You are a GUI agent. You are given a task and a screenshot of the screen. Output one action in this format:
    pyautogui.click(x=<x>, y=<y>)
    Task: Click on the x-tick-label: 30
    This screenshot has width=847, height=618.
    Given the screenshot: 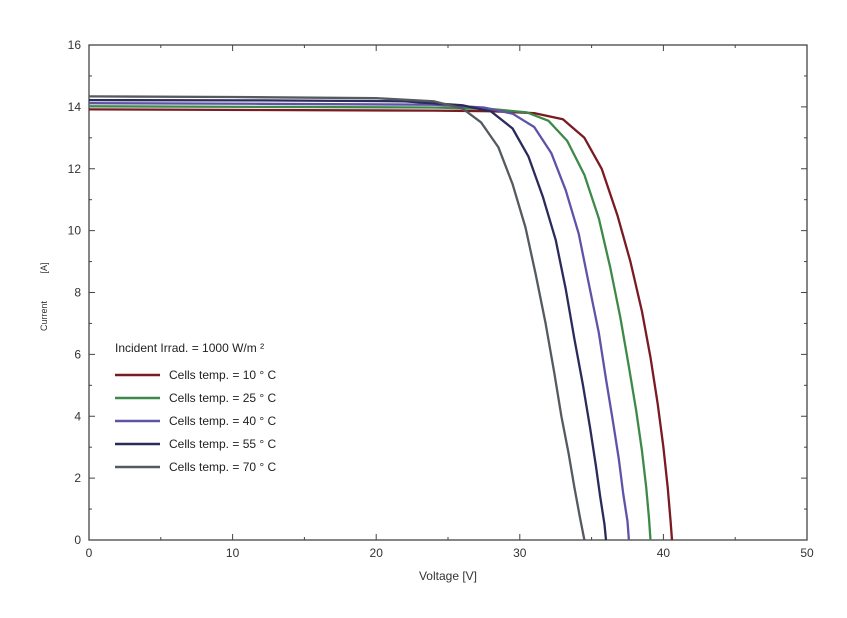 What is the action you would take?
    pyautogui.click(x=520, y=553)
    